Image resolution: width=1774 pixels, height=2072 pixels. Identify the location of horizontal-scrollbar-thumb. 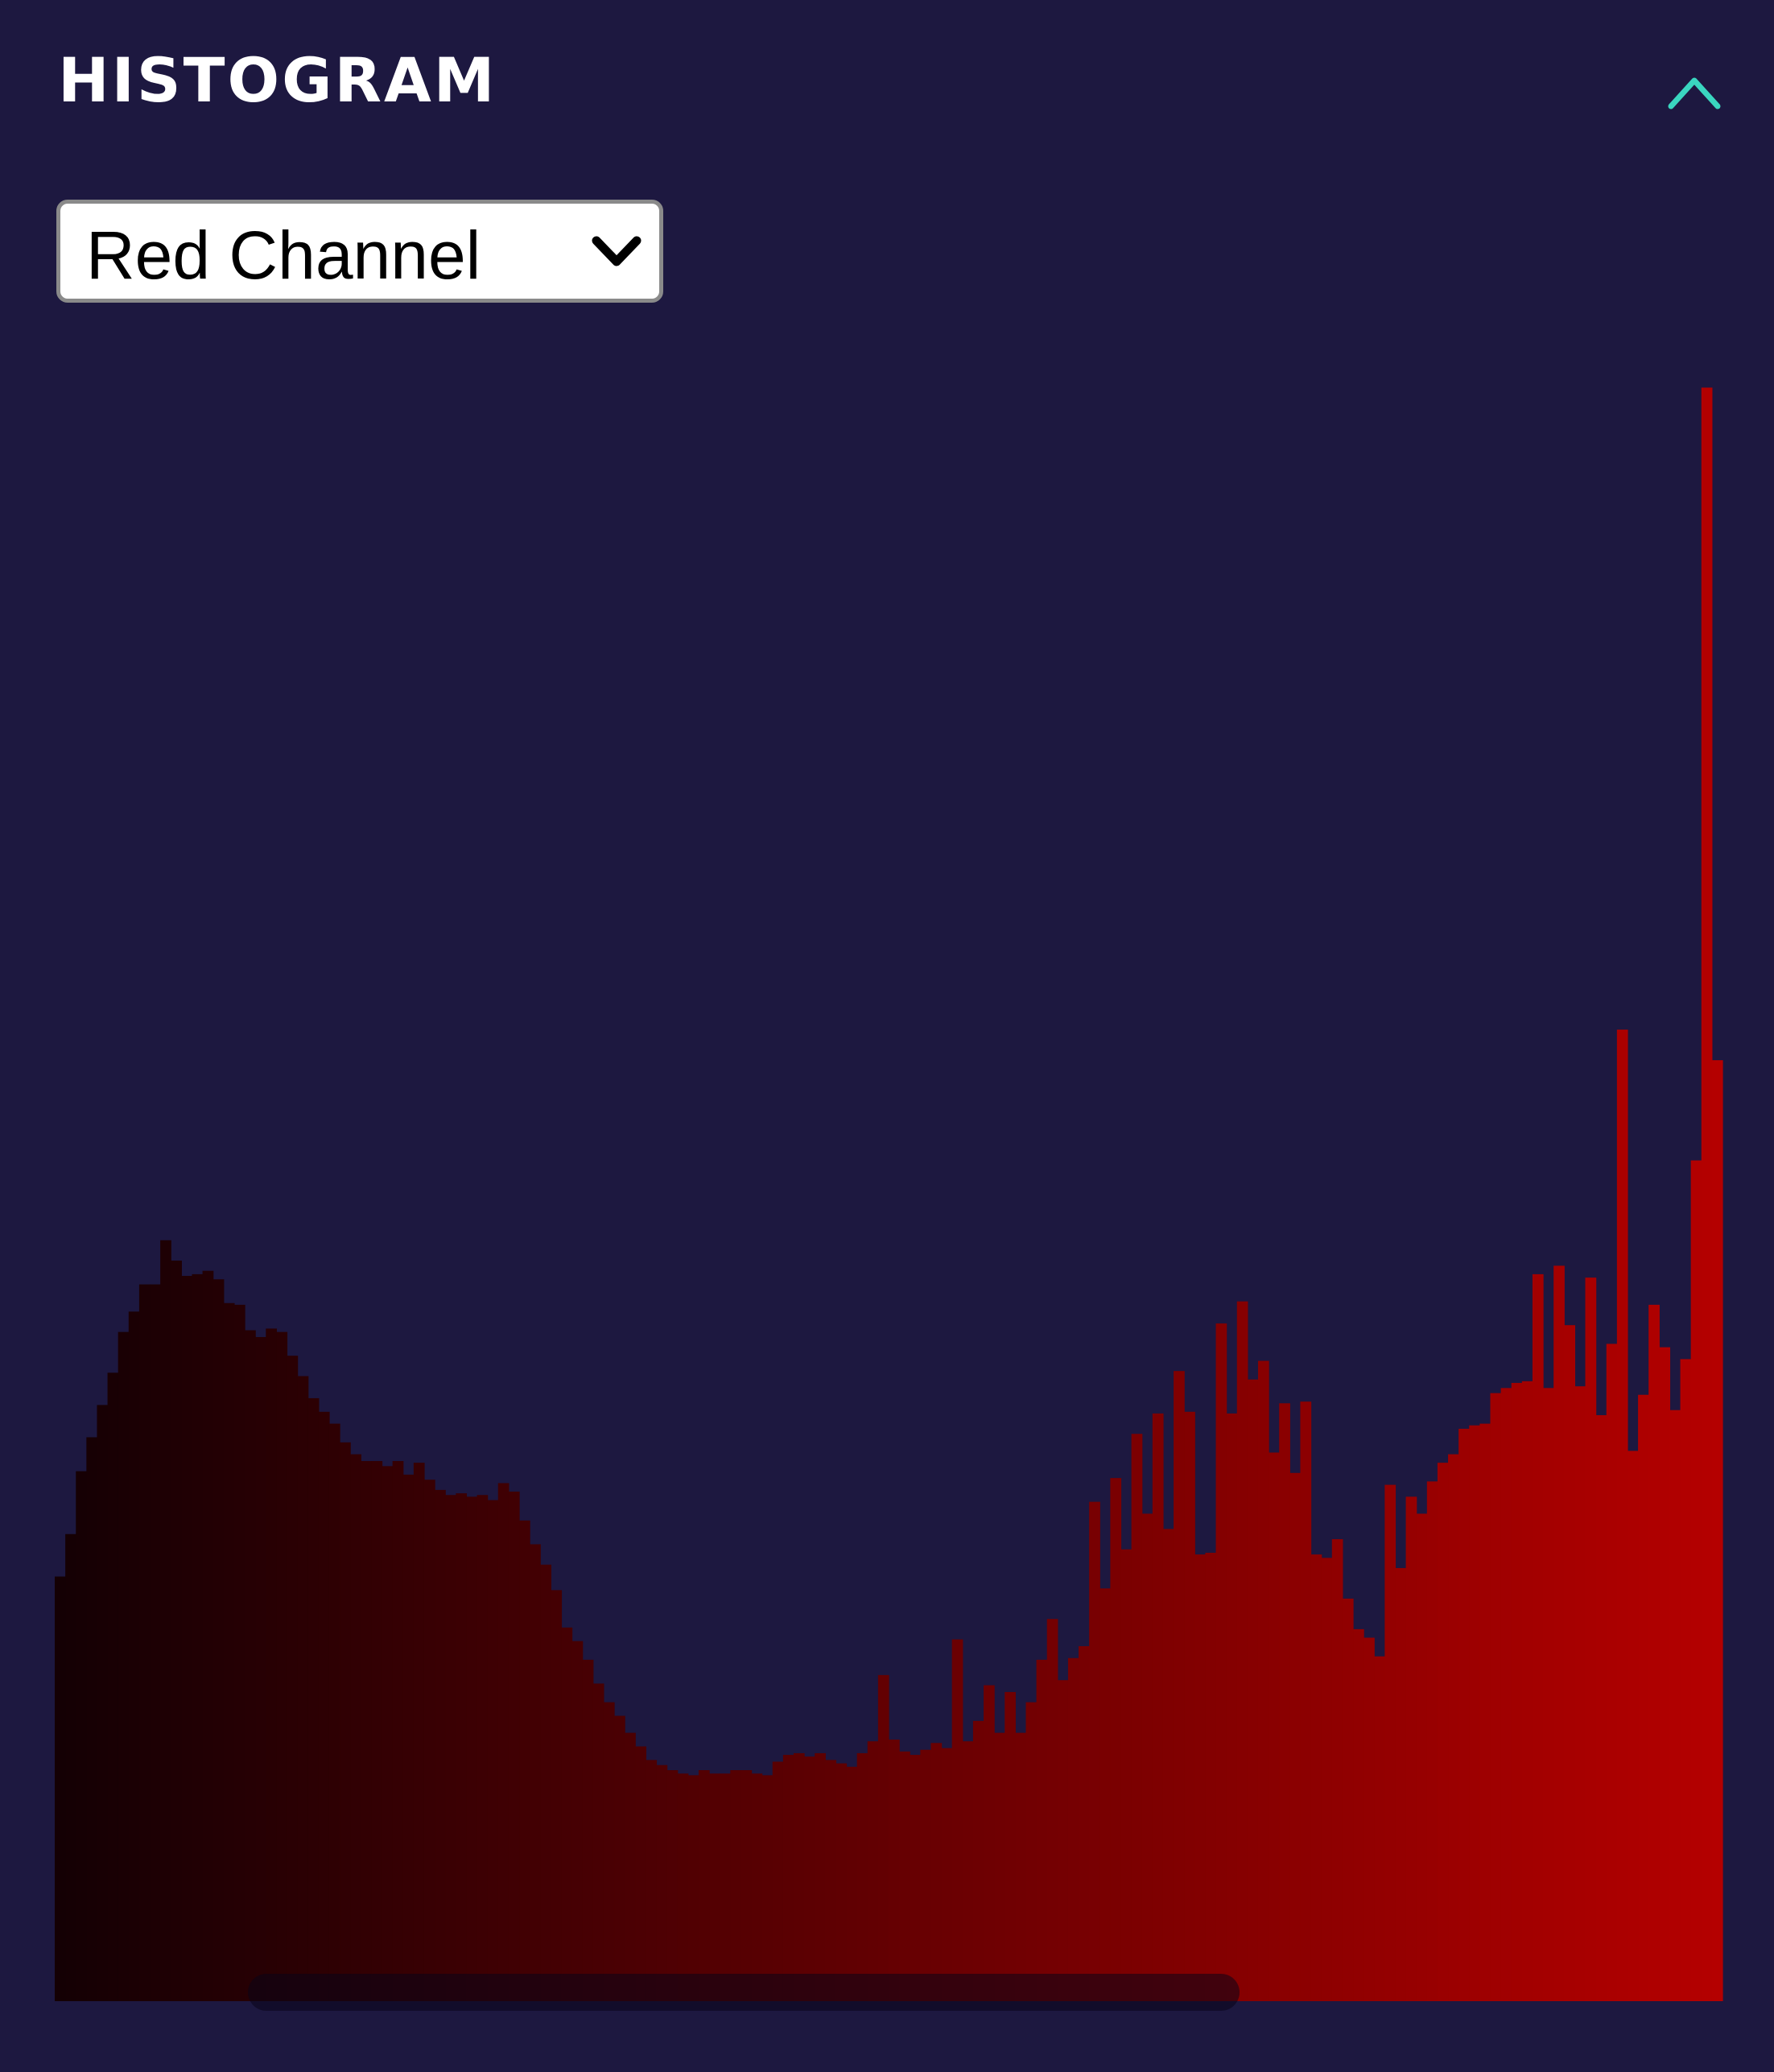
(744, 1993).